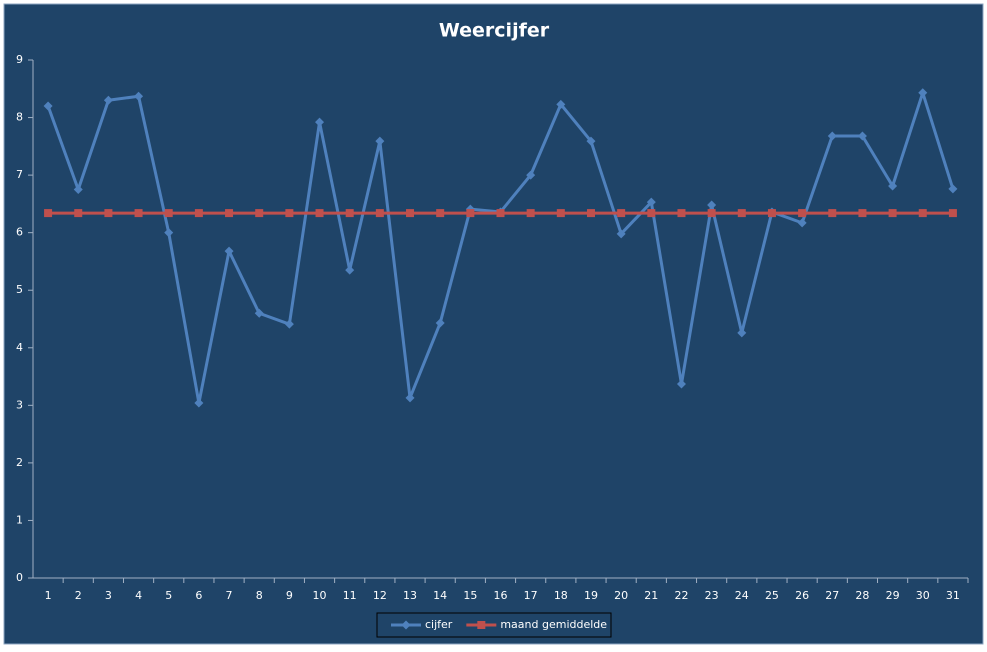  I want to click on x-tick-label: 7, so click(229, 595).